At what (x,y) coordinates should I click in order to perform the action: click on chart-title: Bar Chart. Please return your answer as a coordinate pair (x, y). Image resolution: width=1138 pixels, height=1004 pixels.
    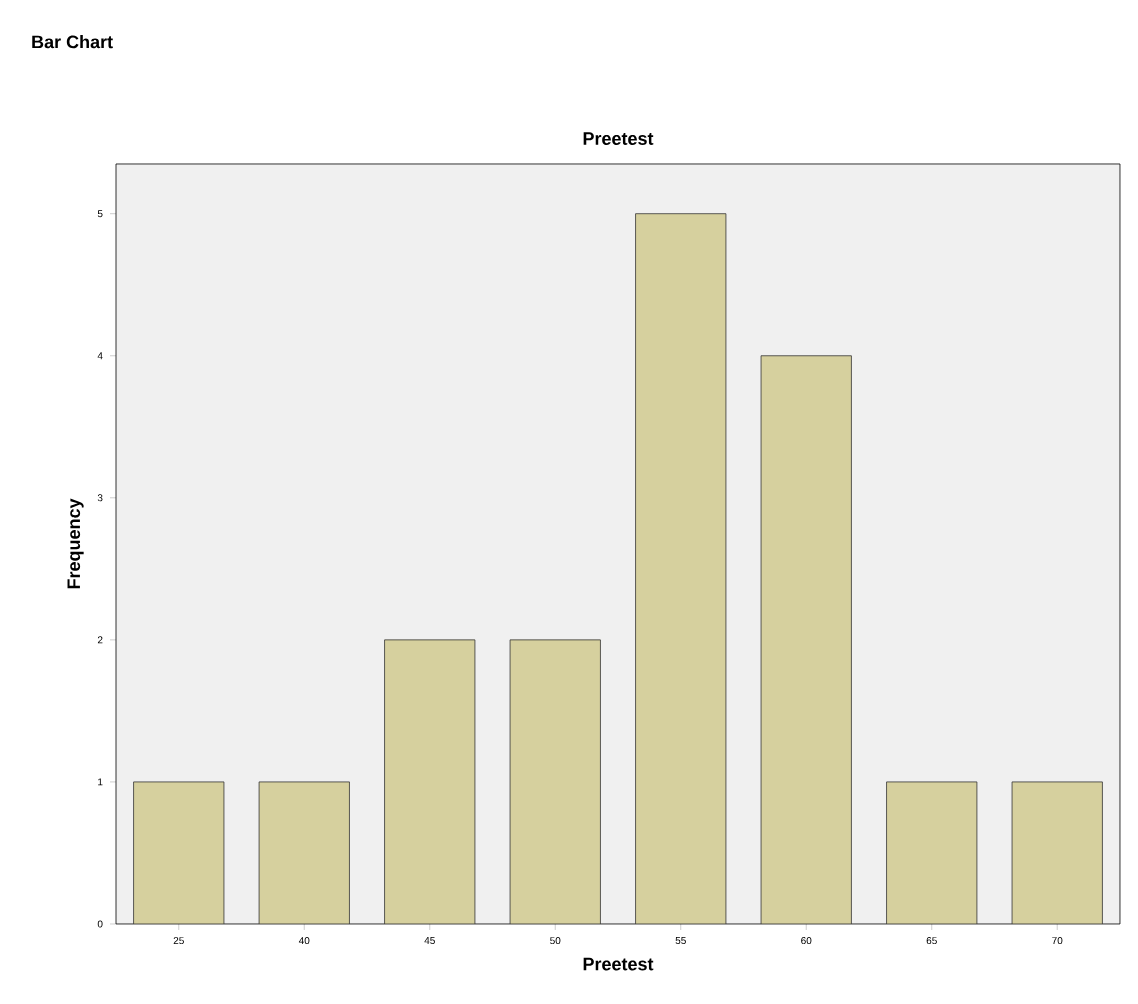
    Looking at the image, I should click on (72, 42).